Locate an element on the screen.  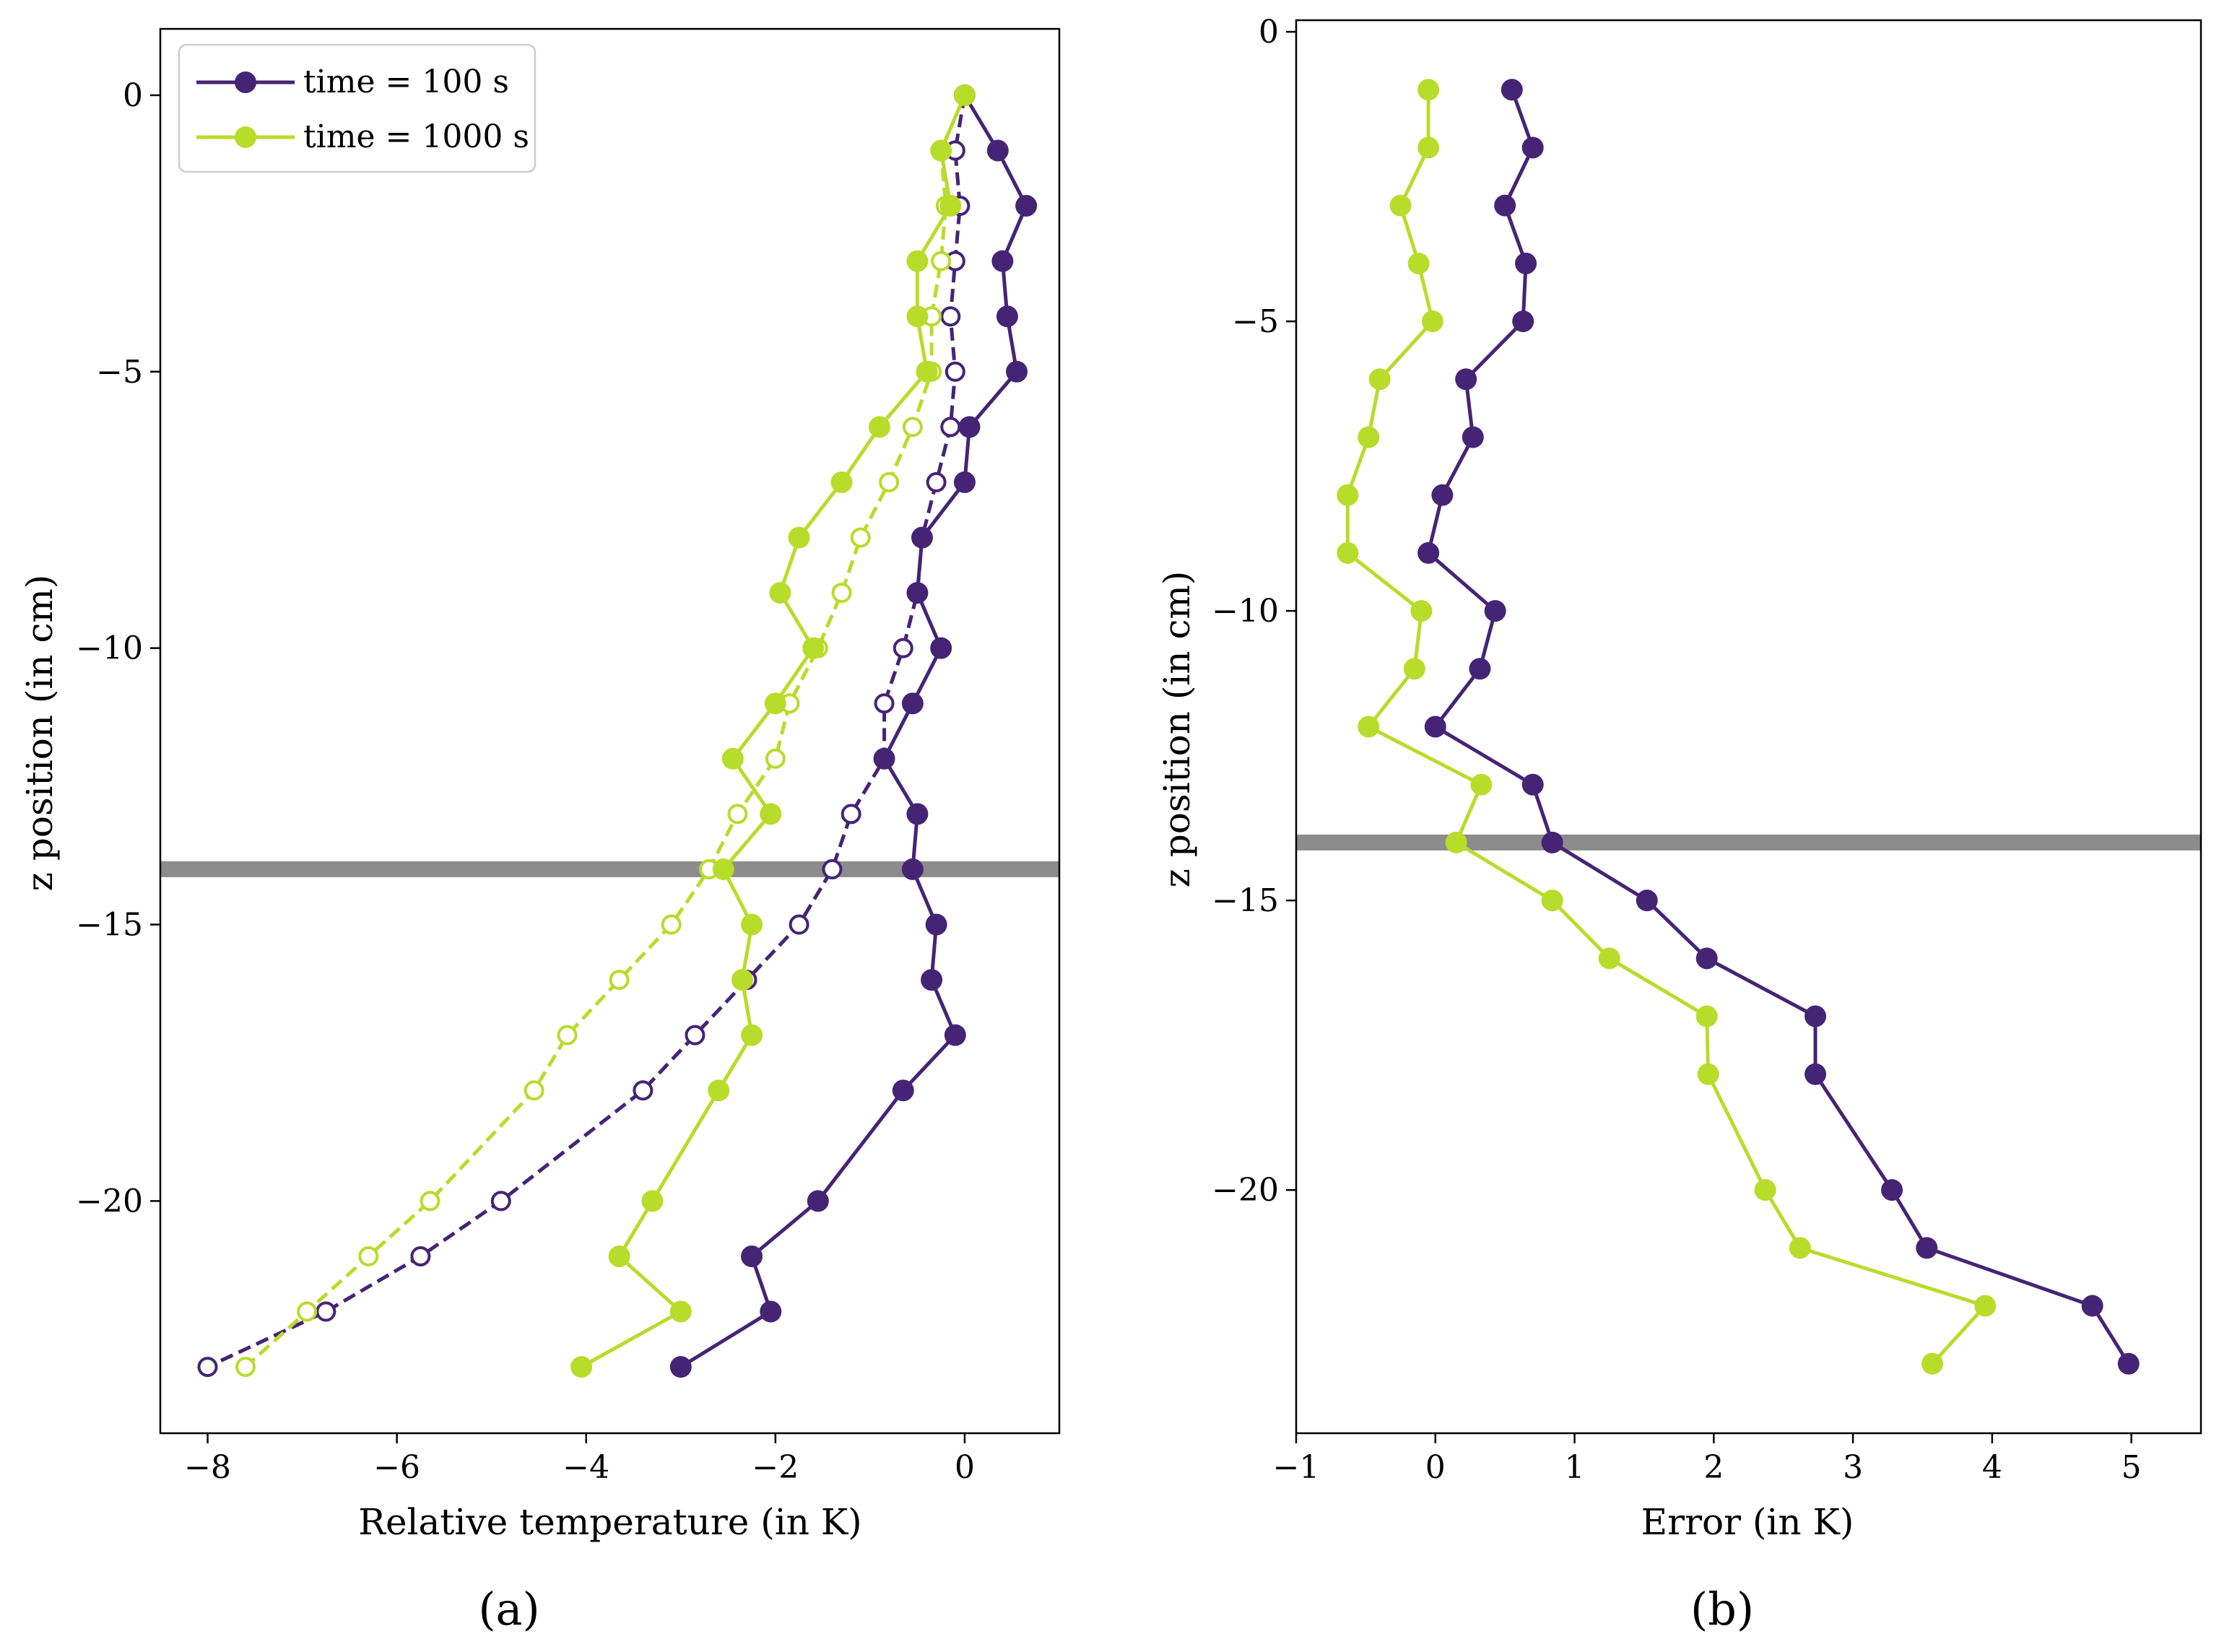
y-tick-label-a-1: −5 is located at coordinates (119, 372).